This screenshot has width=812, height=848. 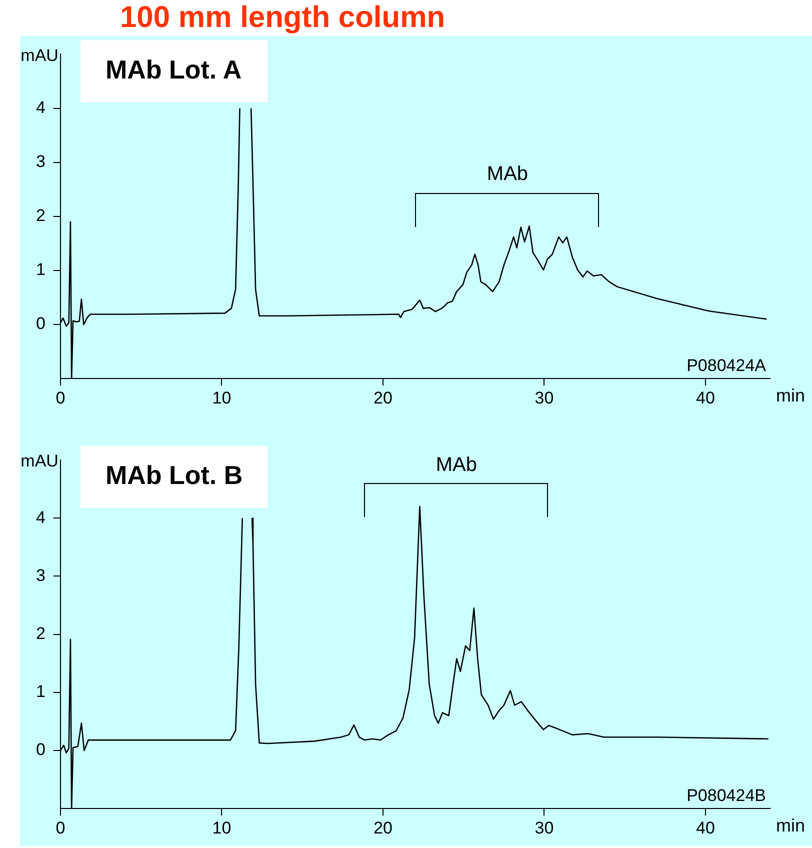 What do you see at coordinates (726, 365) in the screenshot?
I see `annotation: P080424A` at bounding box center [726, 365].